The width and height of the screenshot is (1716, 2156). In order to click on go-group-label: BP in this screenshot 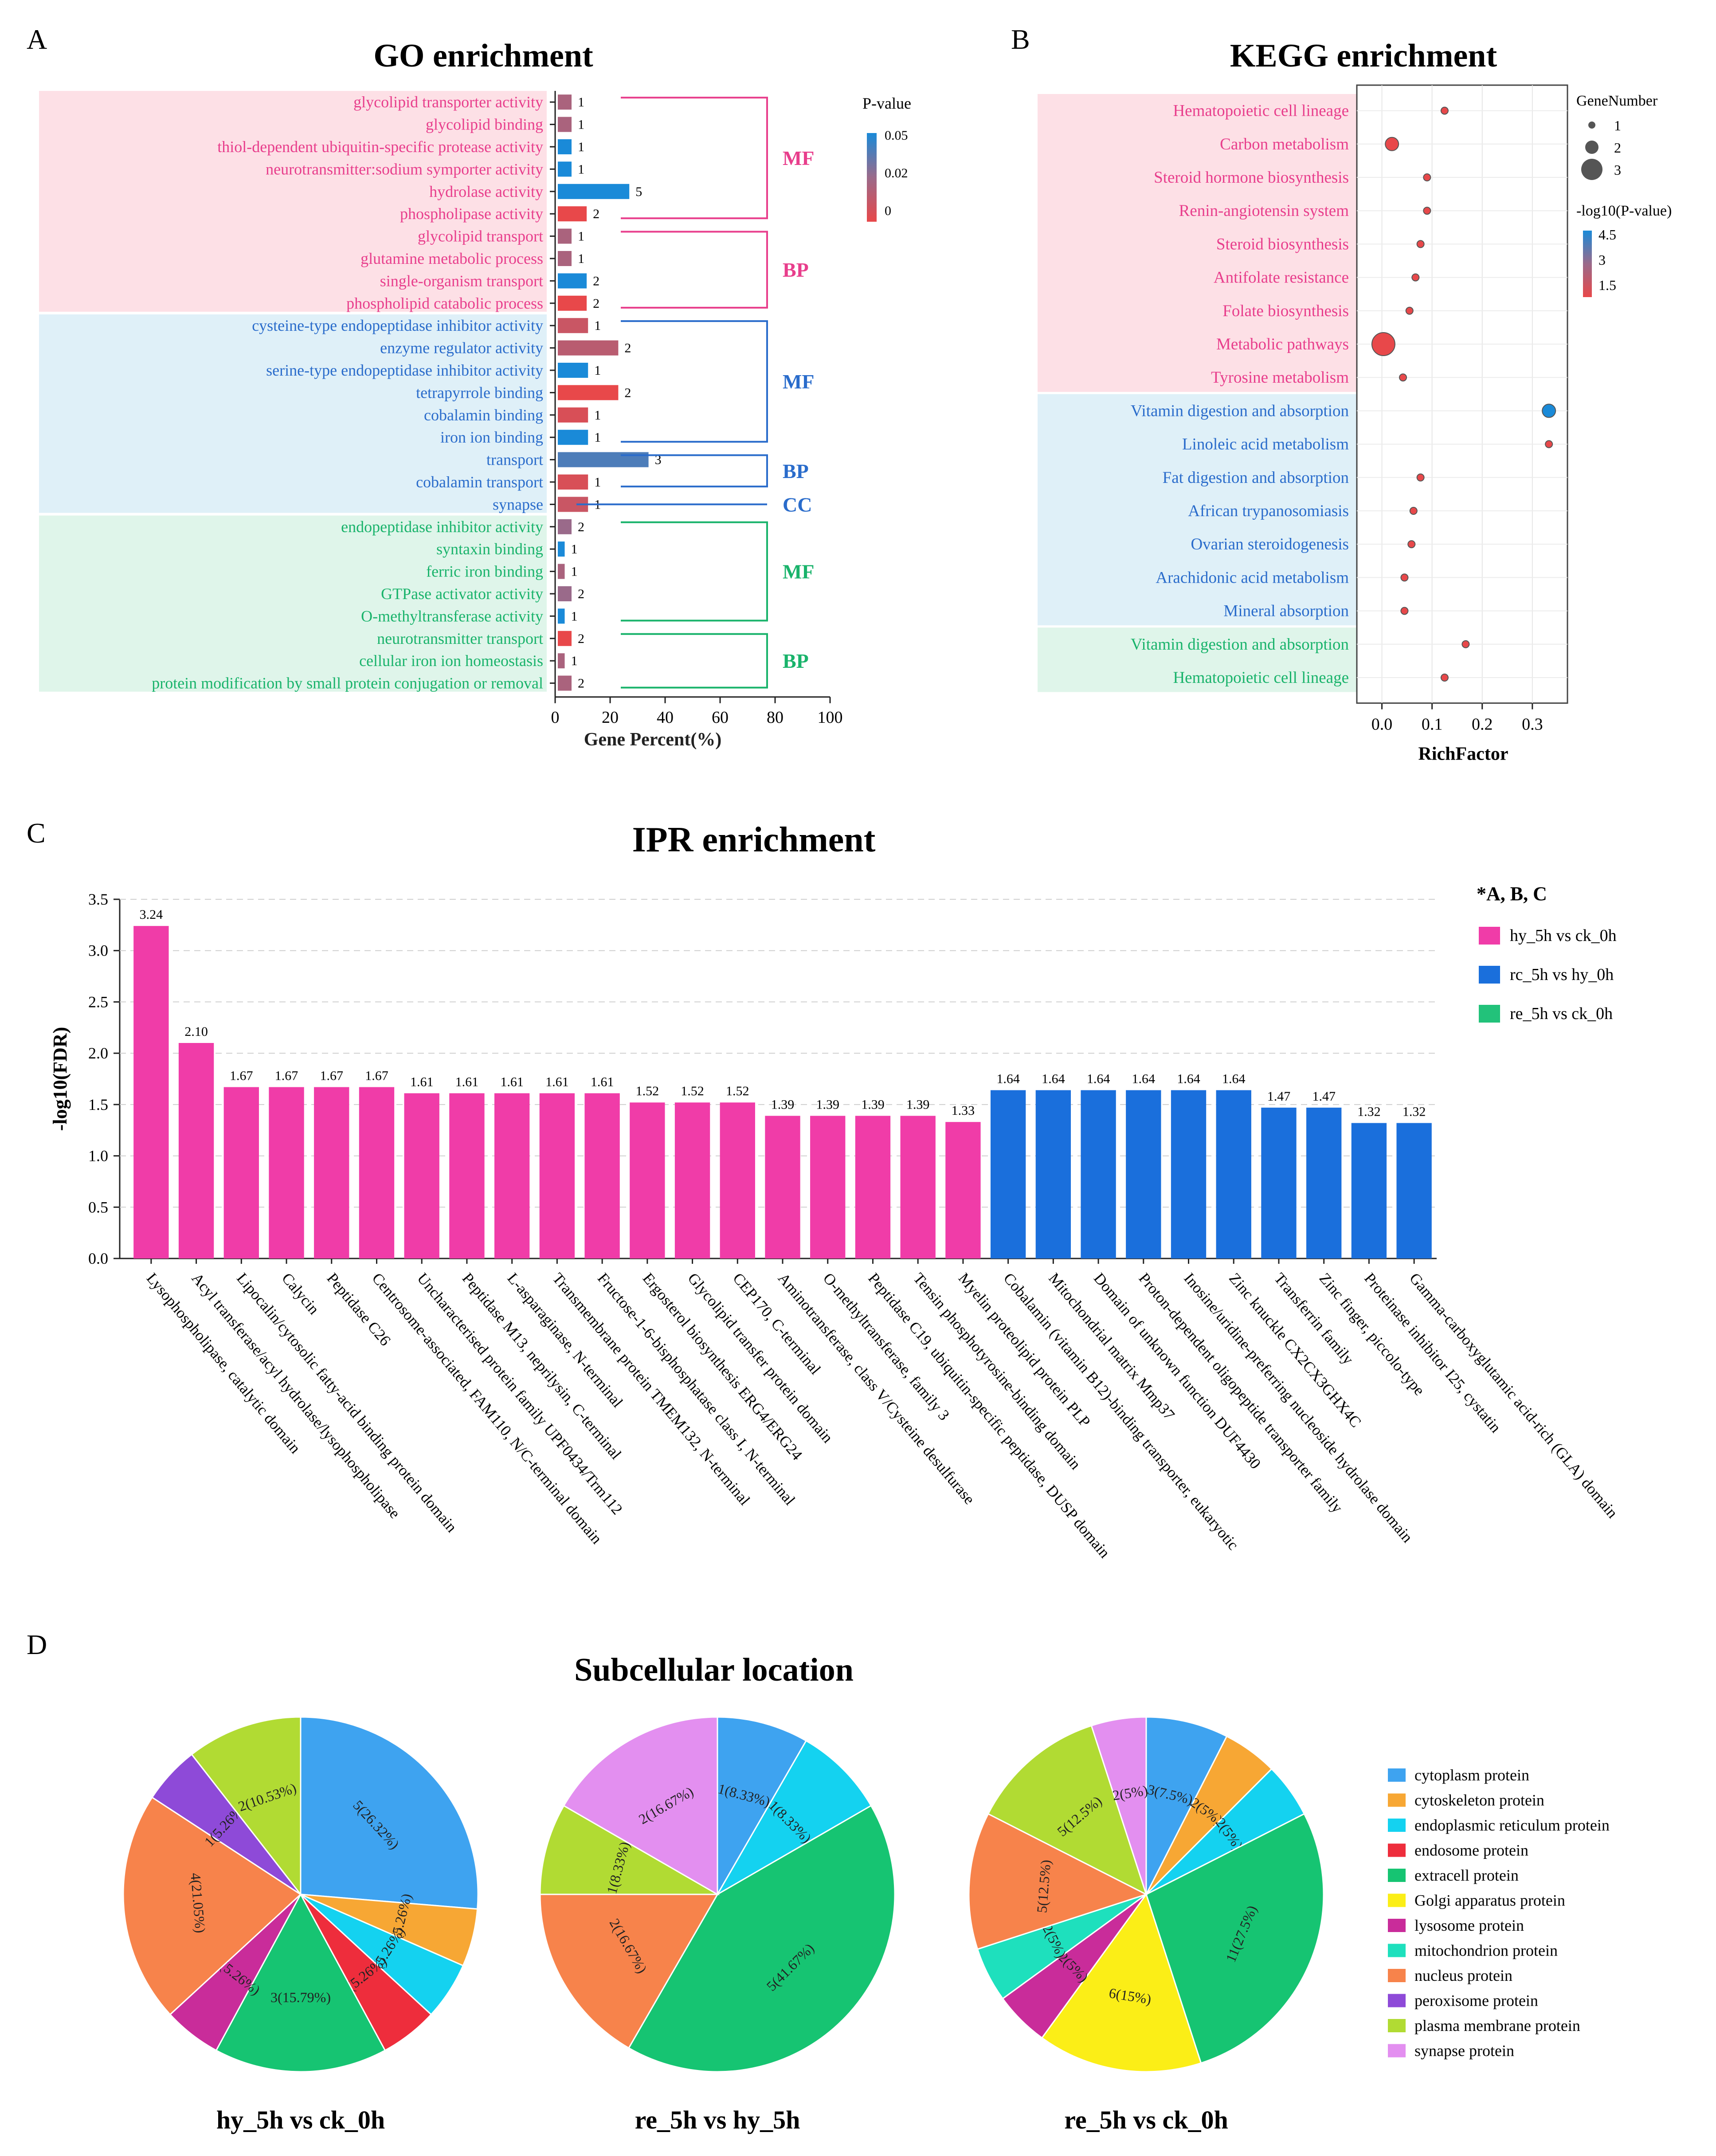, I will do `click(796, 270)`.